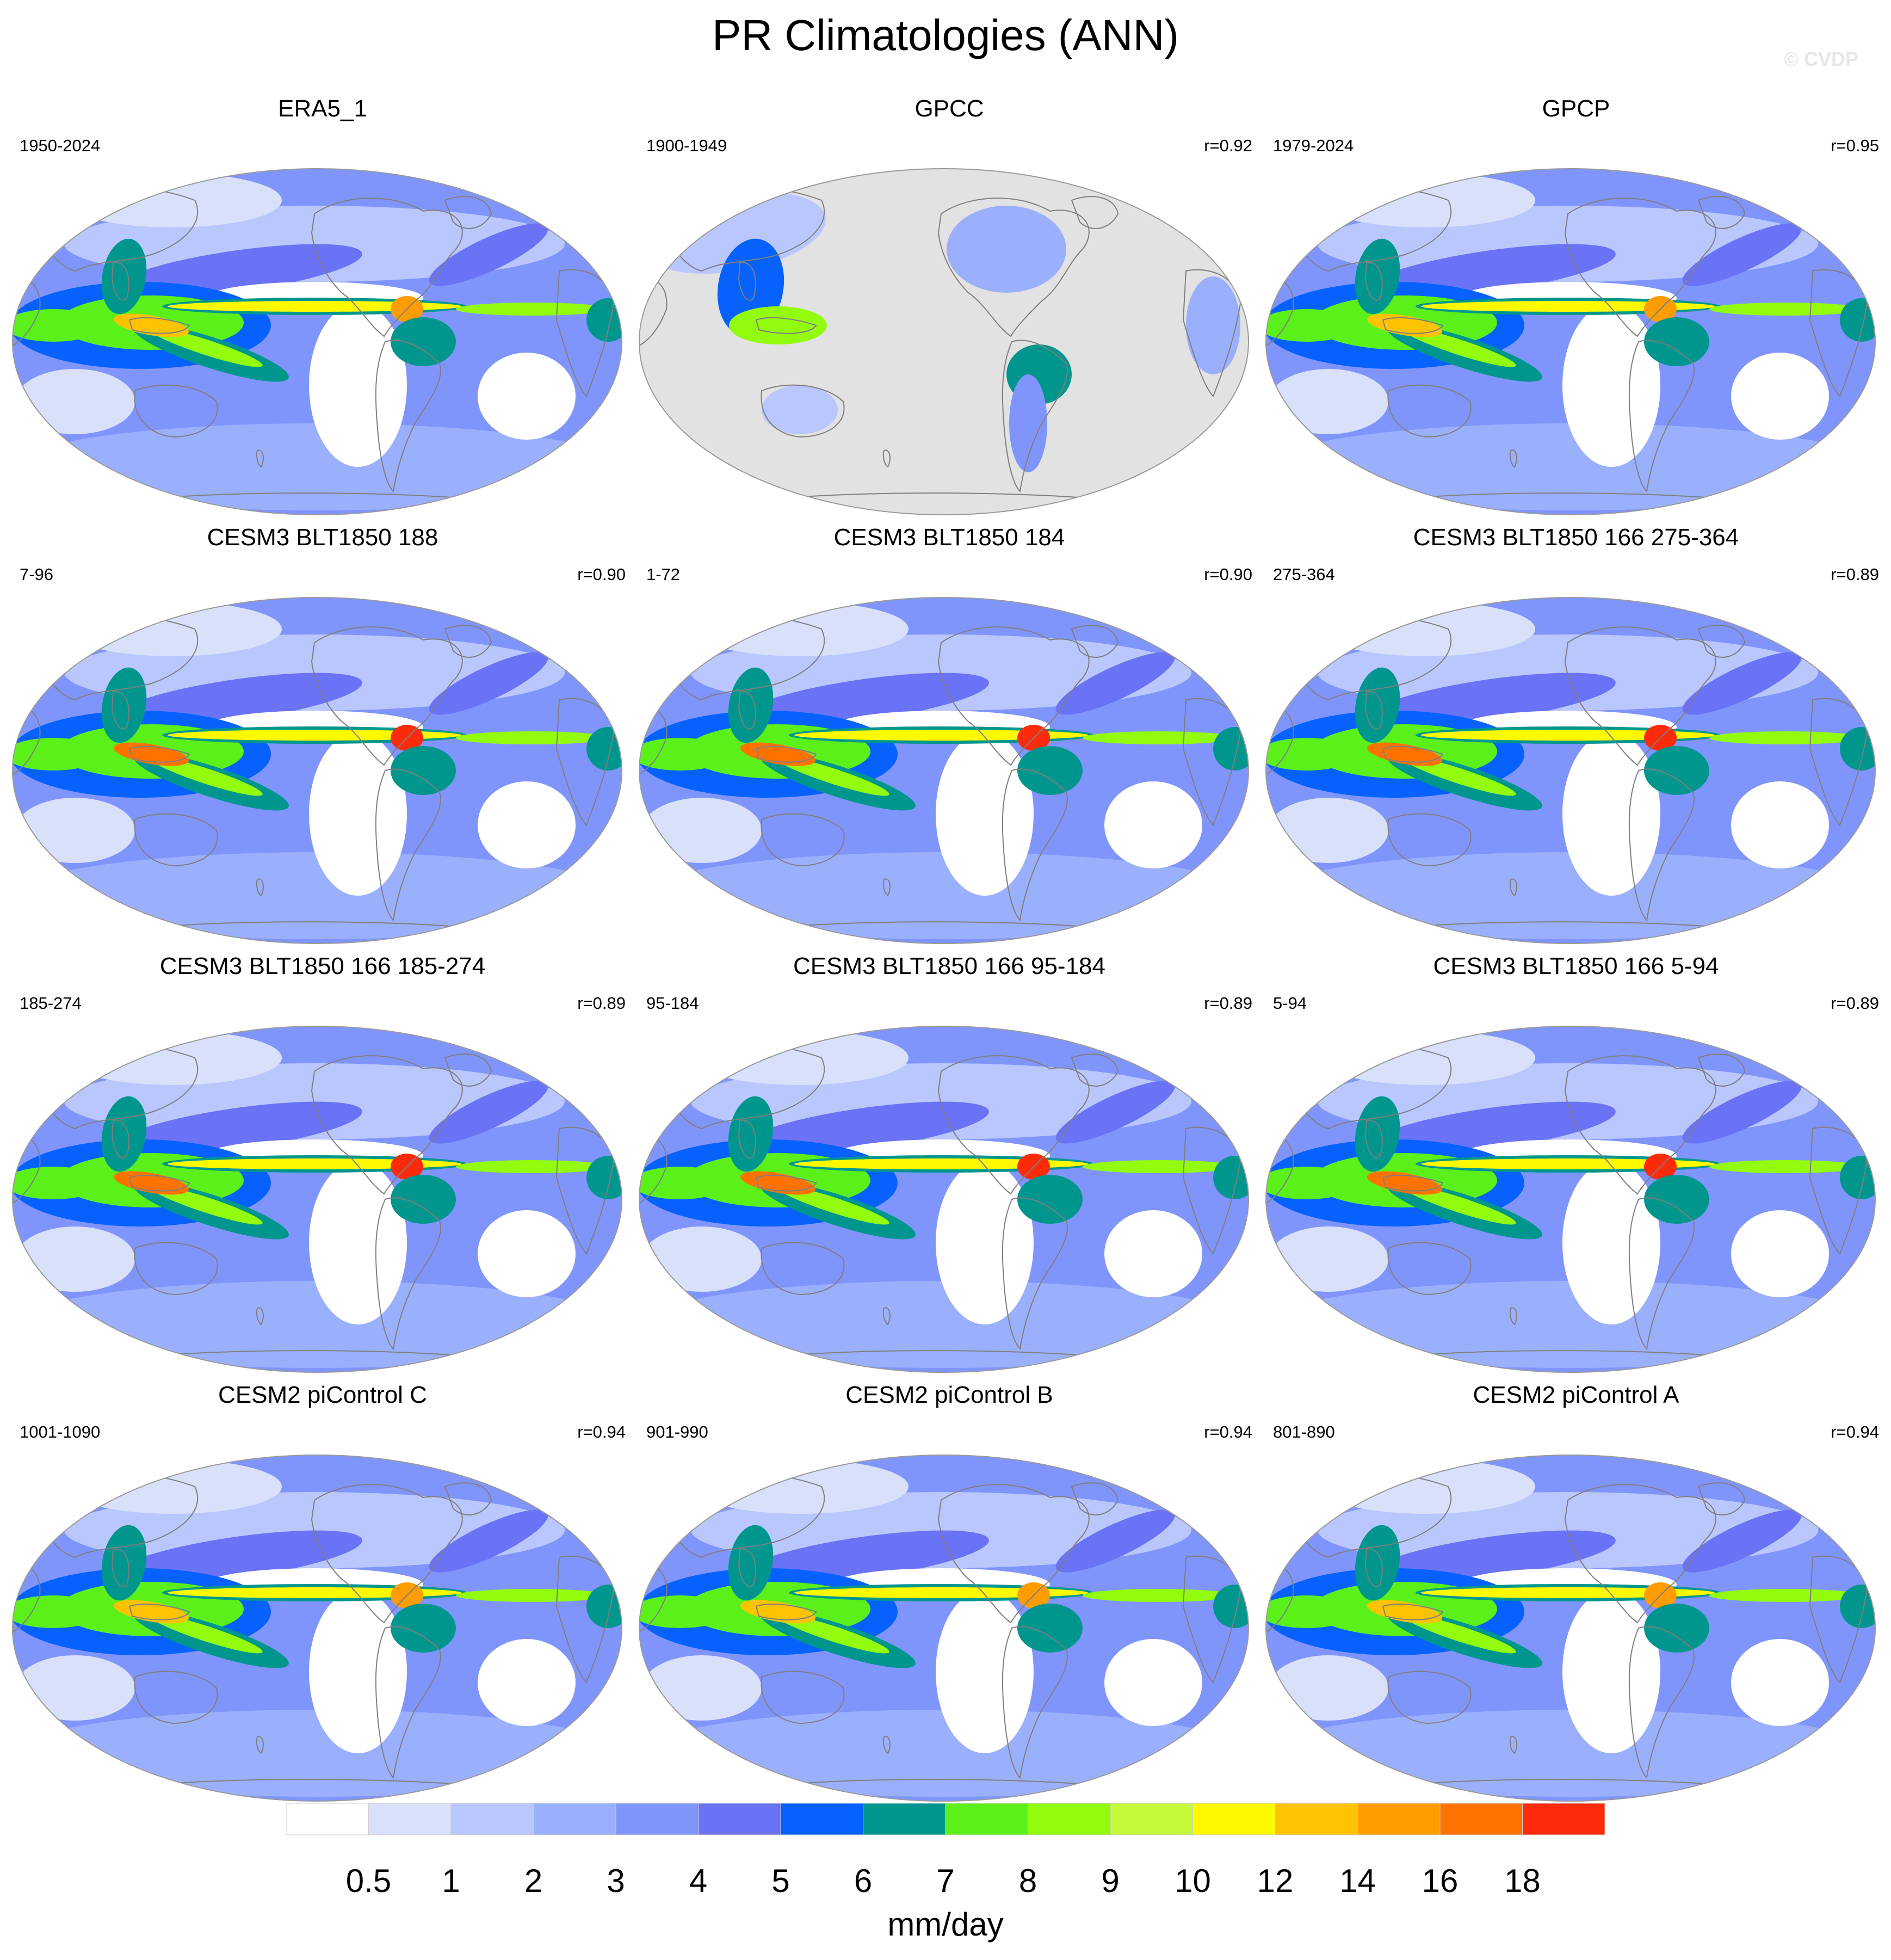 This screenshot has height=1960, width=1891. What do you see at coordinates (945, 1924) in the screenshot?
I see `colorbar-units: mm/day` at bounding box center [945, 1924].